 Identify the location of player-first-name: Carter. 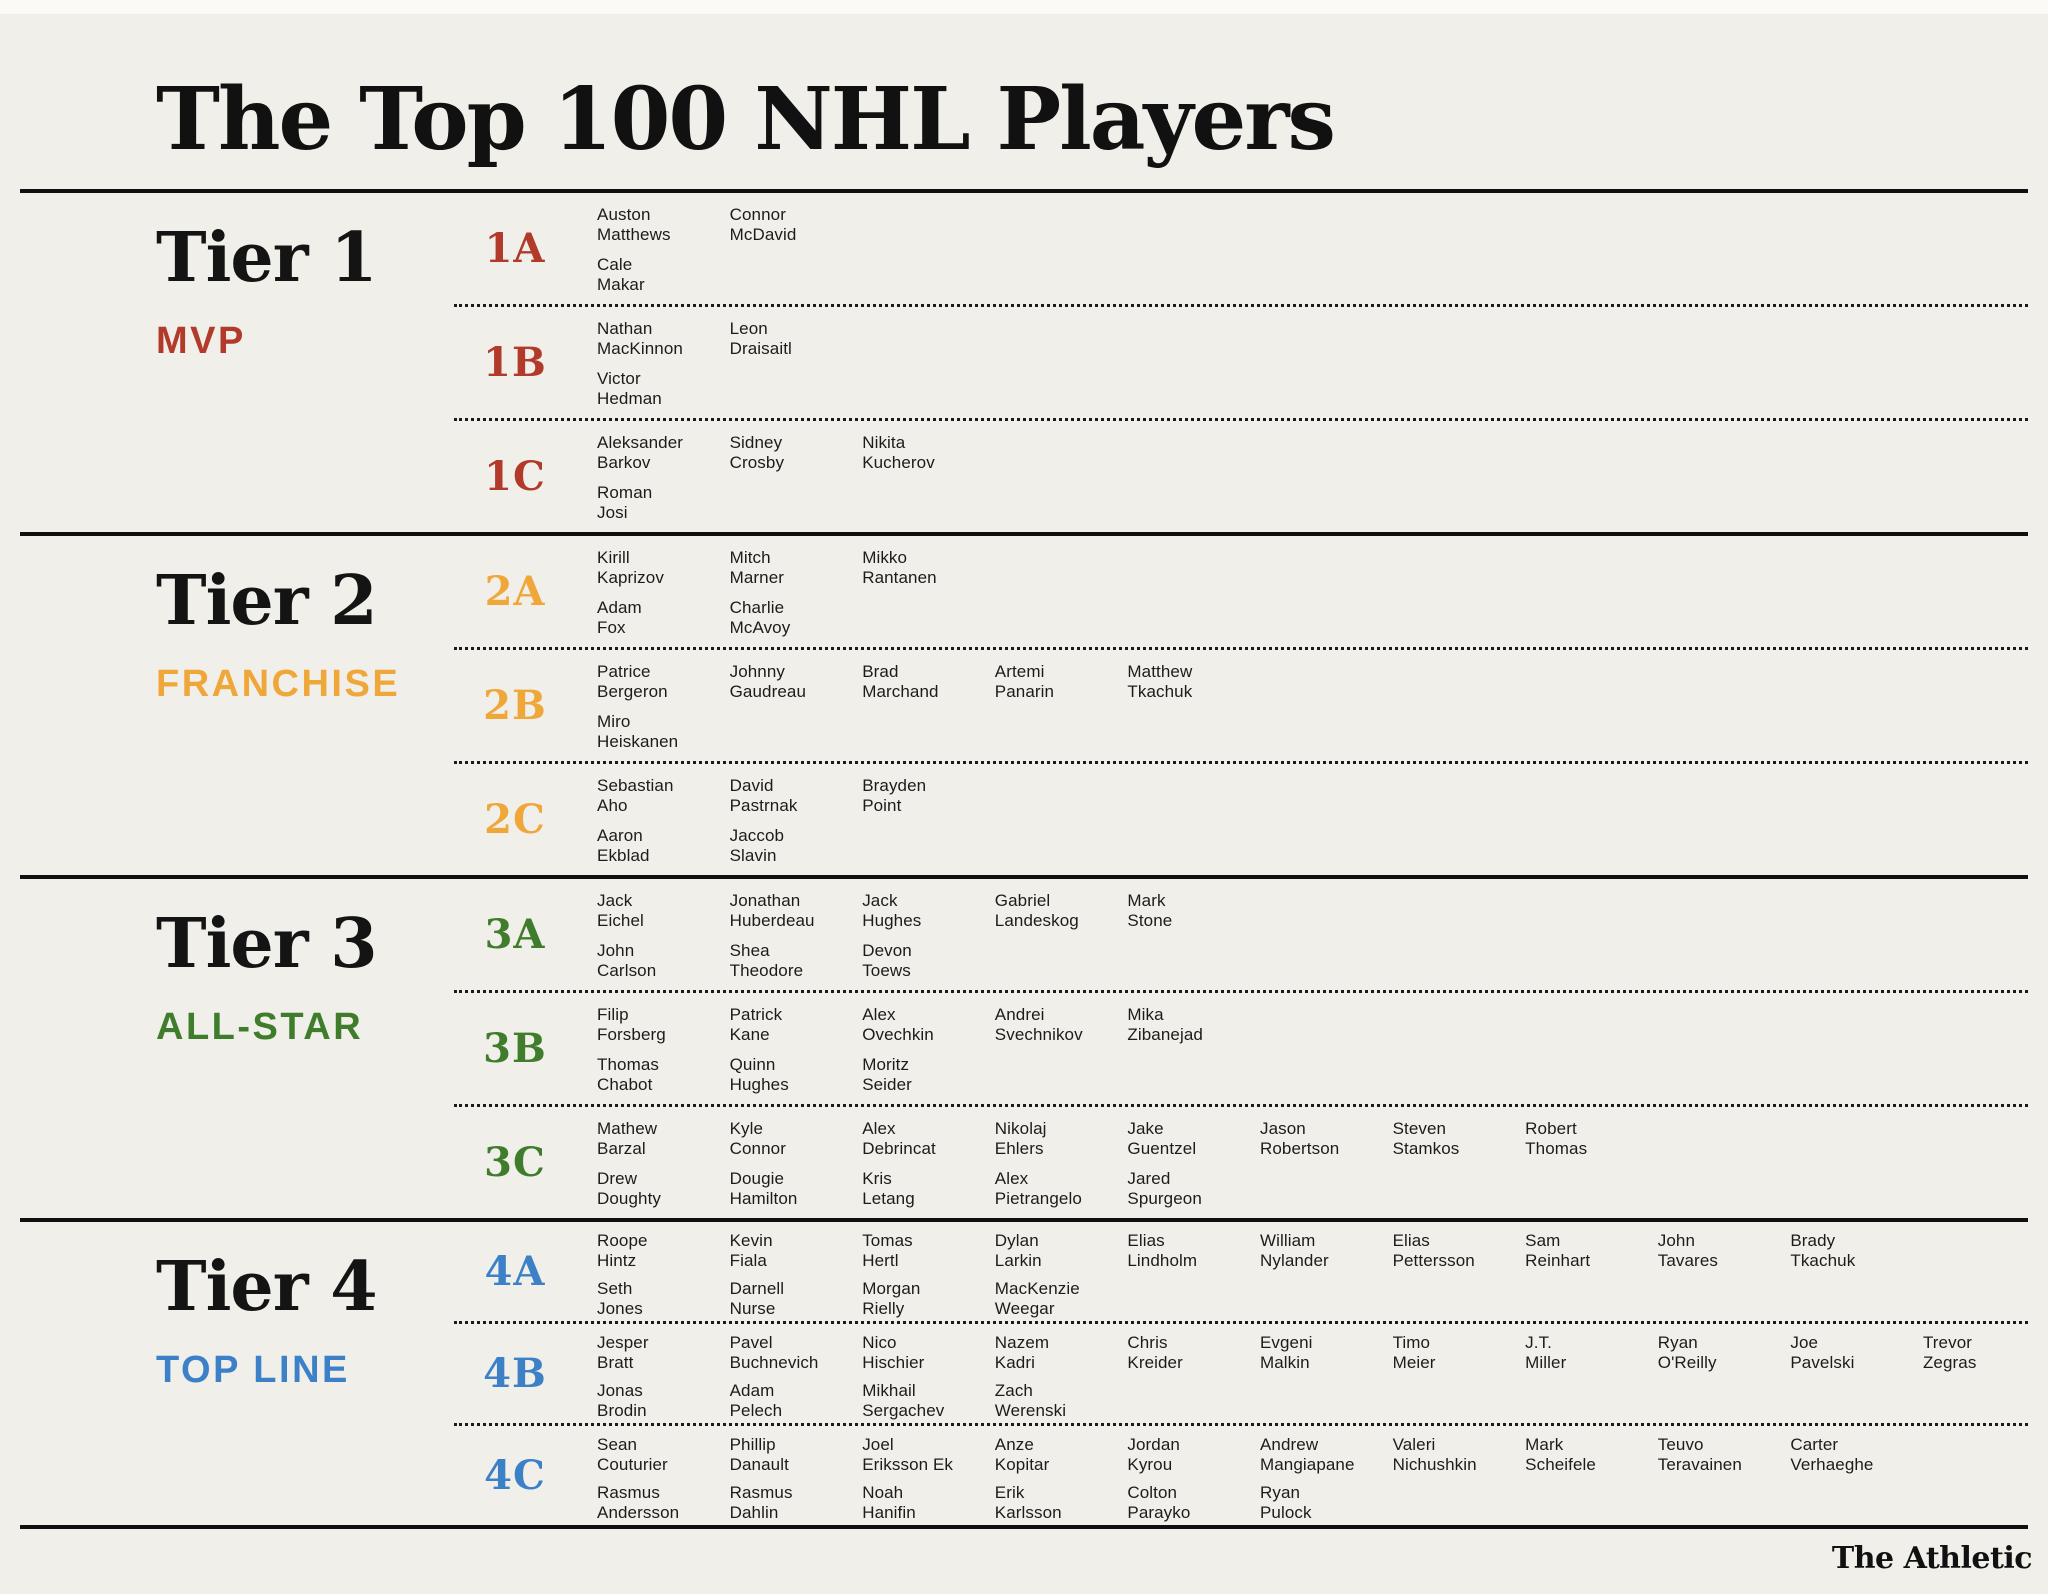
(1814, 1444).